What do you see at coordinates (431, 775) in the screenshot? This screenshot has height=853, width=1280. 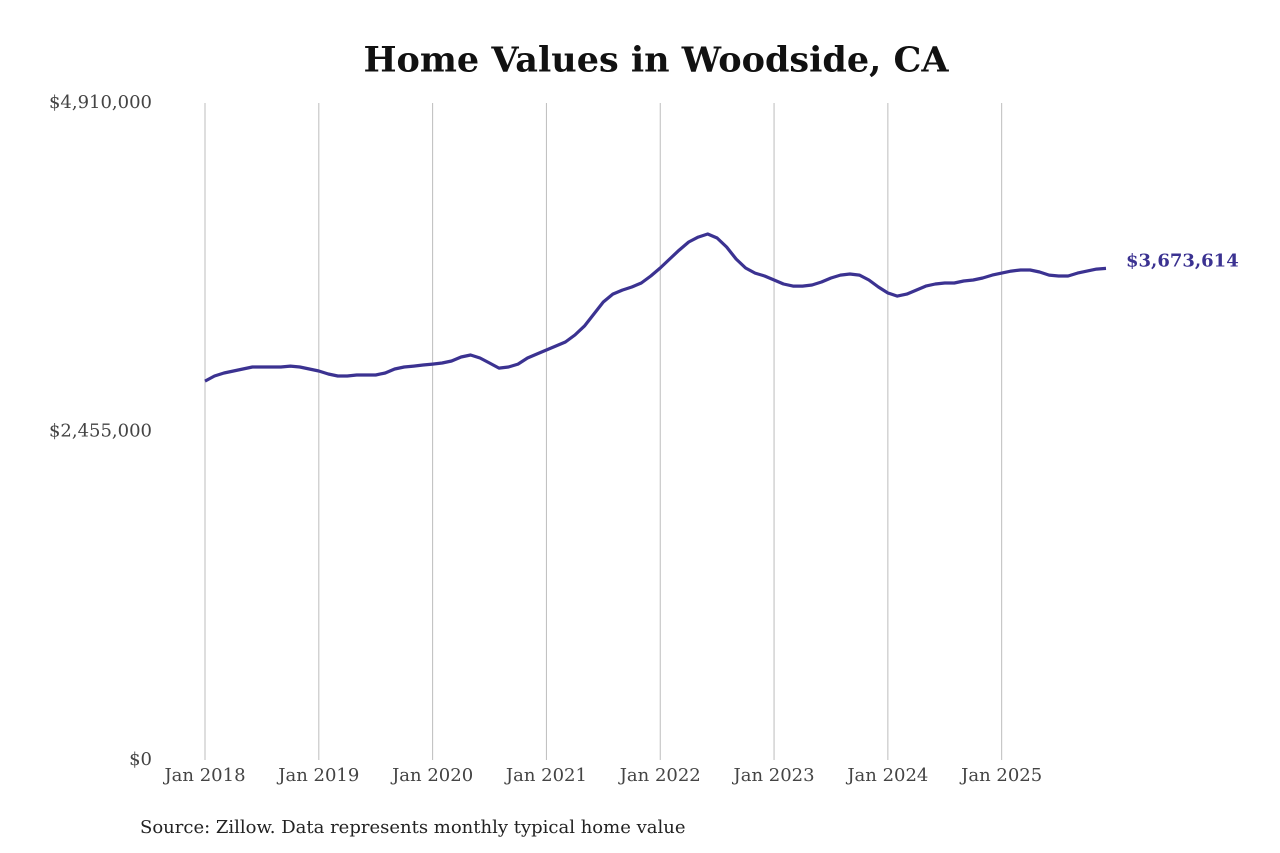 I see `x-tick-label: Jan 2020` at bounding box center [431, 775].